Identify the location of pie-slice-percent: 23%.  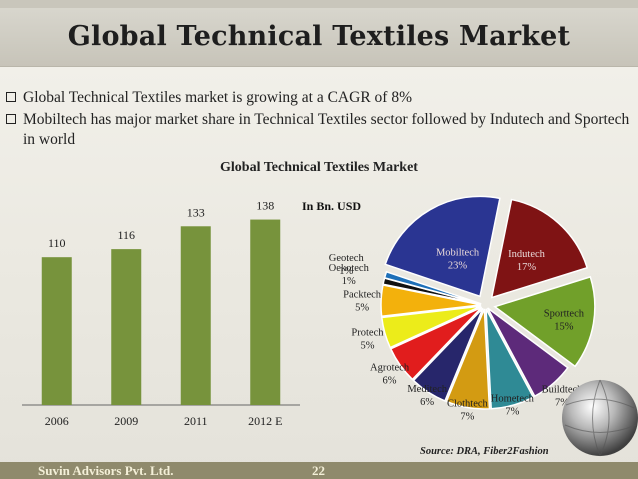
(458, 265).